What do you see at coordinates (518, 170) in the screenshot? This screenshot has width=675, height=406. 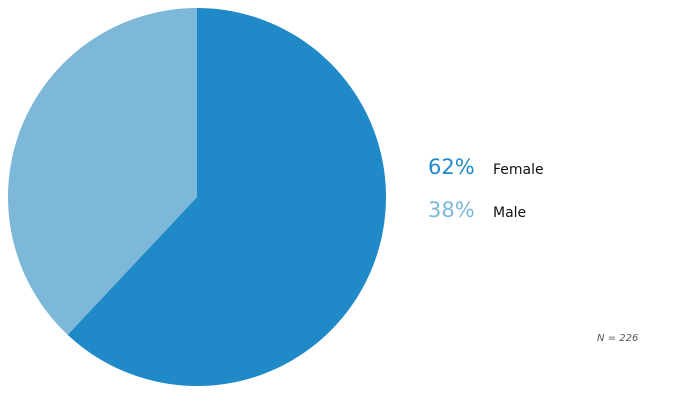 I see `legend-label-female: Female` at bounding box center [518, 170].